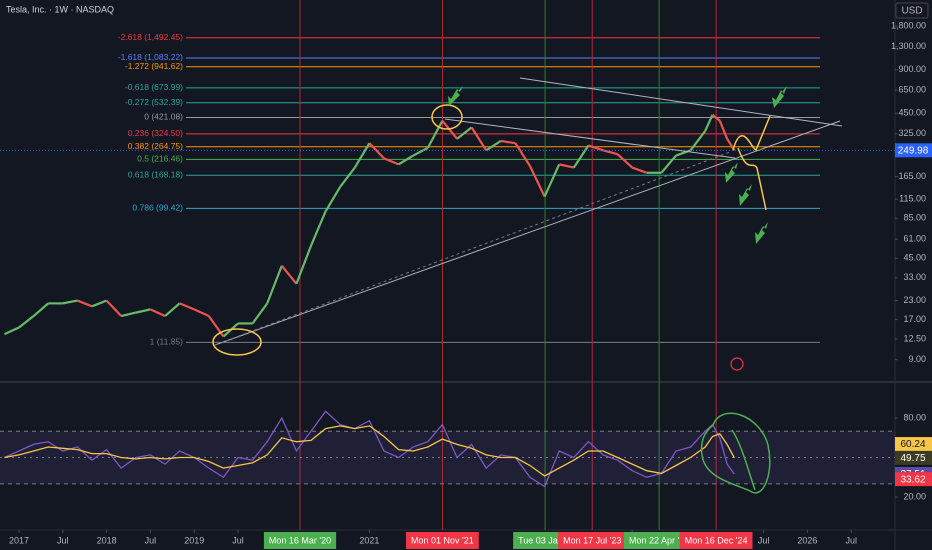 The width and height of the screenshot is (932, 550). Describe the element at coordinates (107, 540) in the screenshot. I see `x-tick-label: 2018` at that location.